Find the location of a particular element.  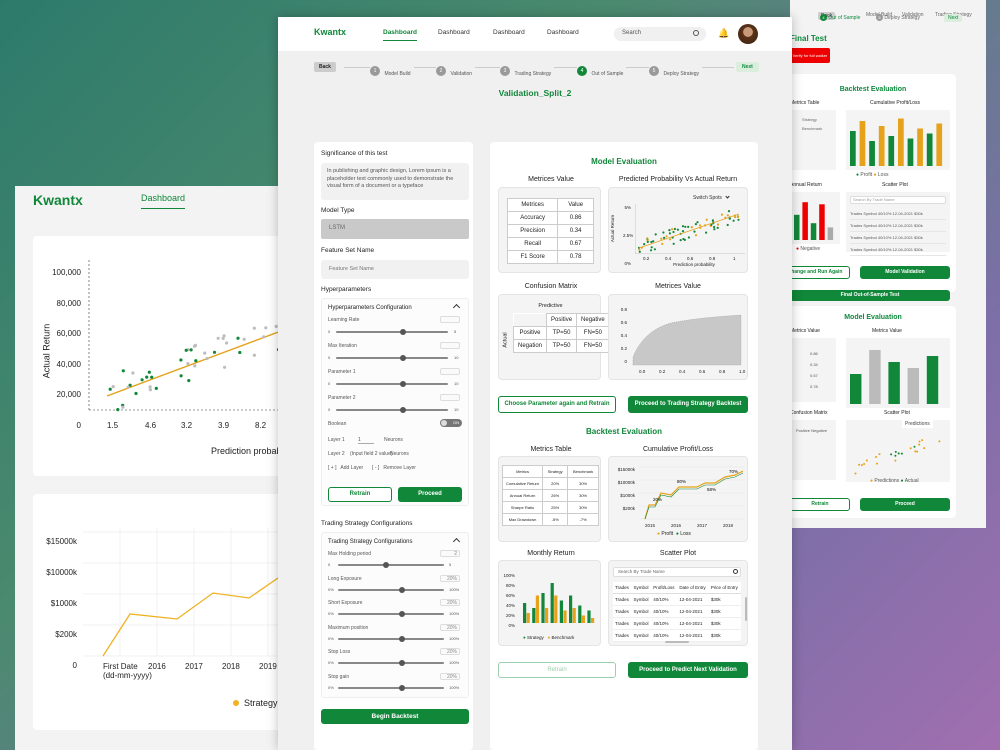

switch-spots-dropdown: Switch Spots is located at coordinates (711, 197).